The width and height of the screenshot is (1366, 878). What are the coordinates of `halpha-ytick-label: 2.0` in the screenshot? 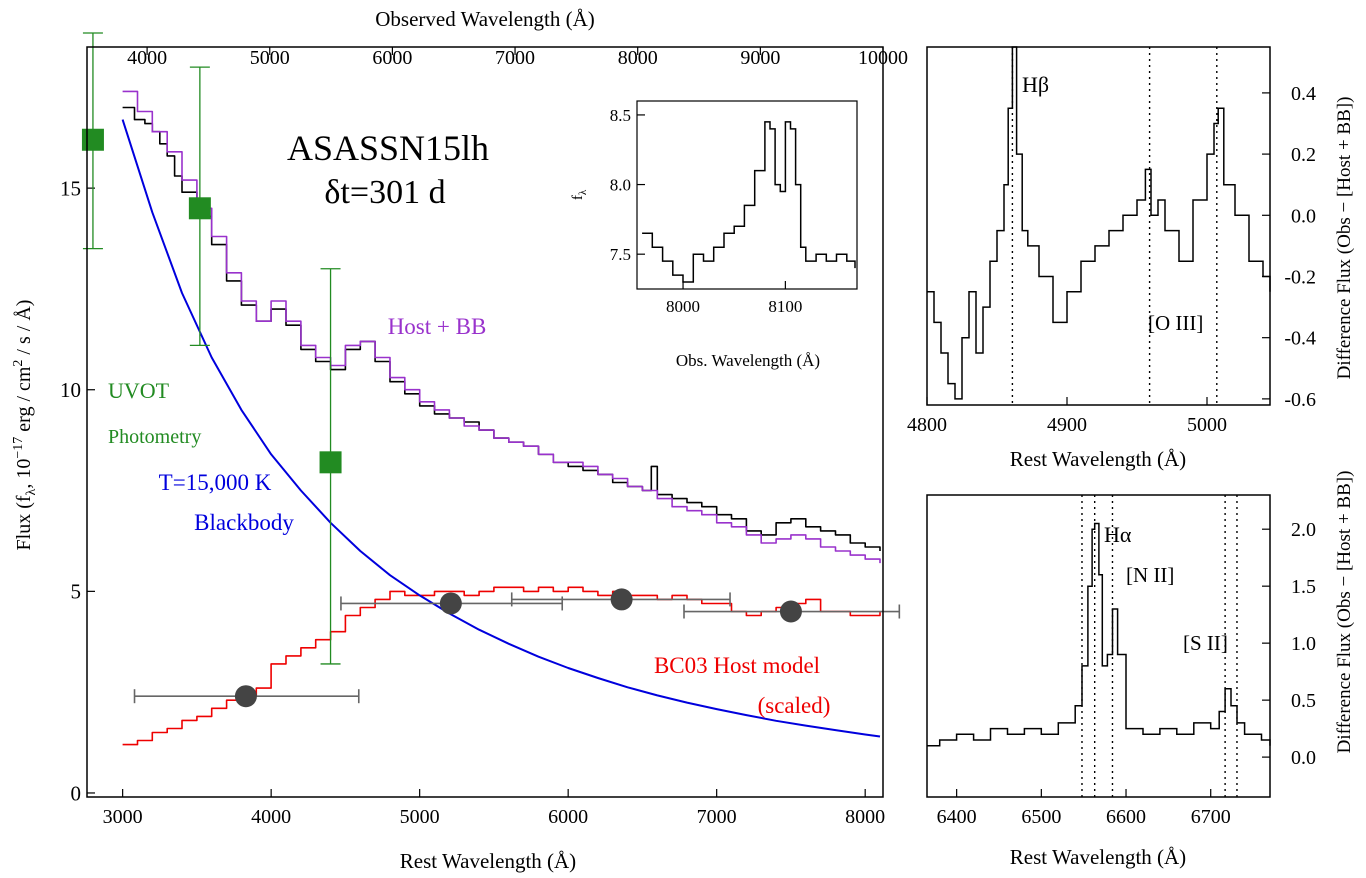 It's located at (1303, 530).